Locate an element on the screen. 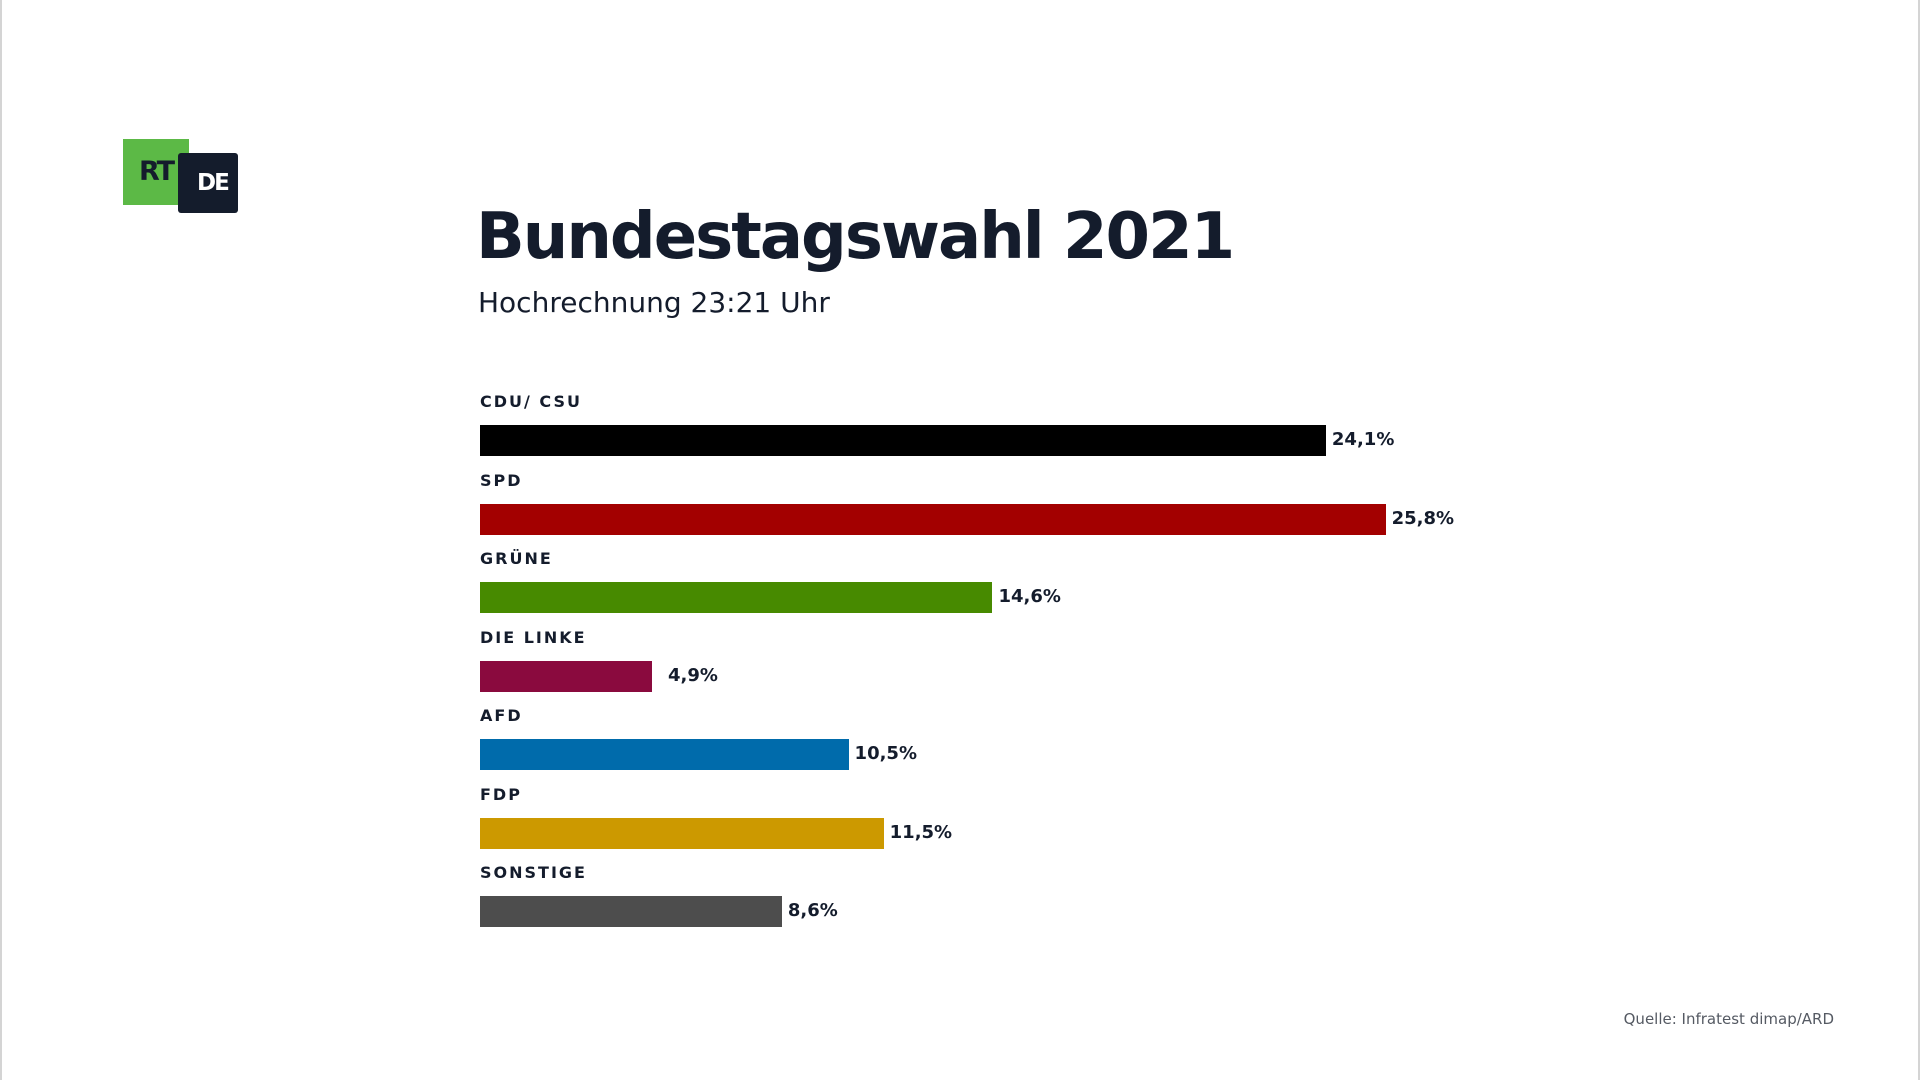 The image size is (1920, 1080). value-label: 8,6% is located at coordinates (812, 910).